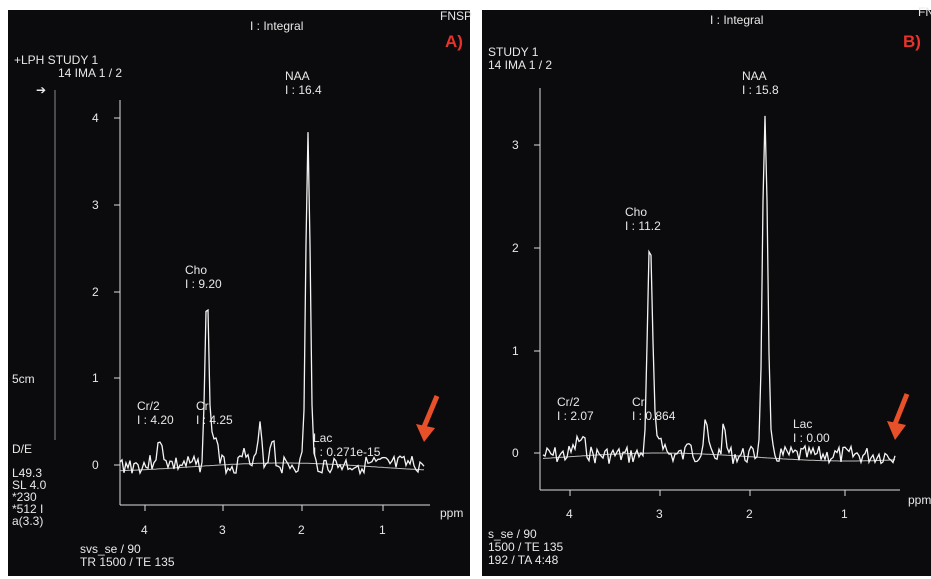 This screenshot has height=579, width=931. I want to click on peak-integral: I : 11.2, so click(643, 226).